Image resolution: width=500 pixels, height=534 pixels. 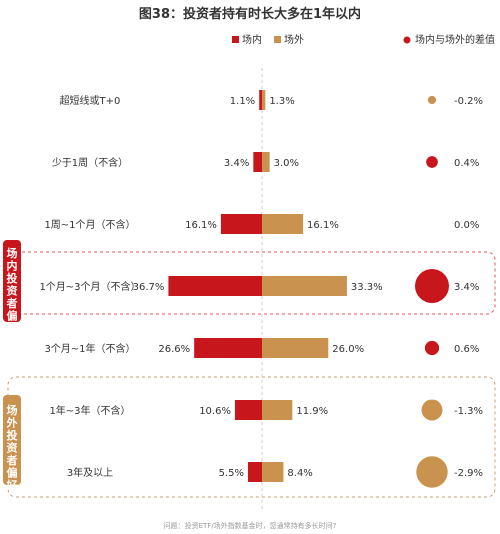 I want to click on diff-label: 0.0%, so click(x=466, y=225).